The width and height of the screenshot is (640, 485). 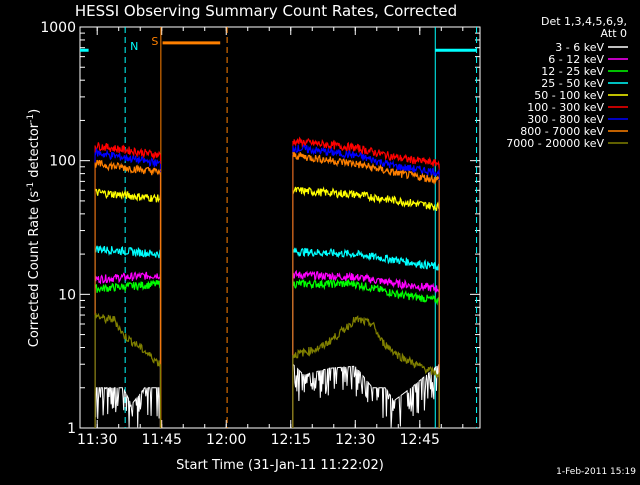 I want to click on legend-entry-label: 100 - 300 keV, so click(x=565, y=107).